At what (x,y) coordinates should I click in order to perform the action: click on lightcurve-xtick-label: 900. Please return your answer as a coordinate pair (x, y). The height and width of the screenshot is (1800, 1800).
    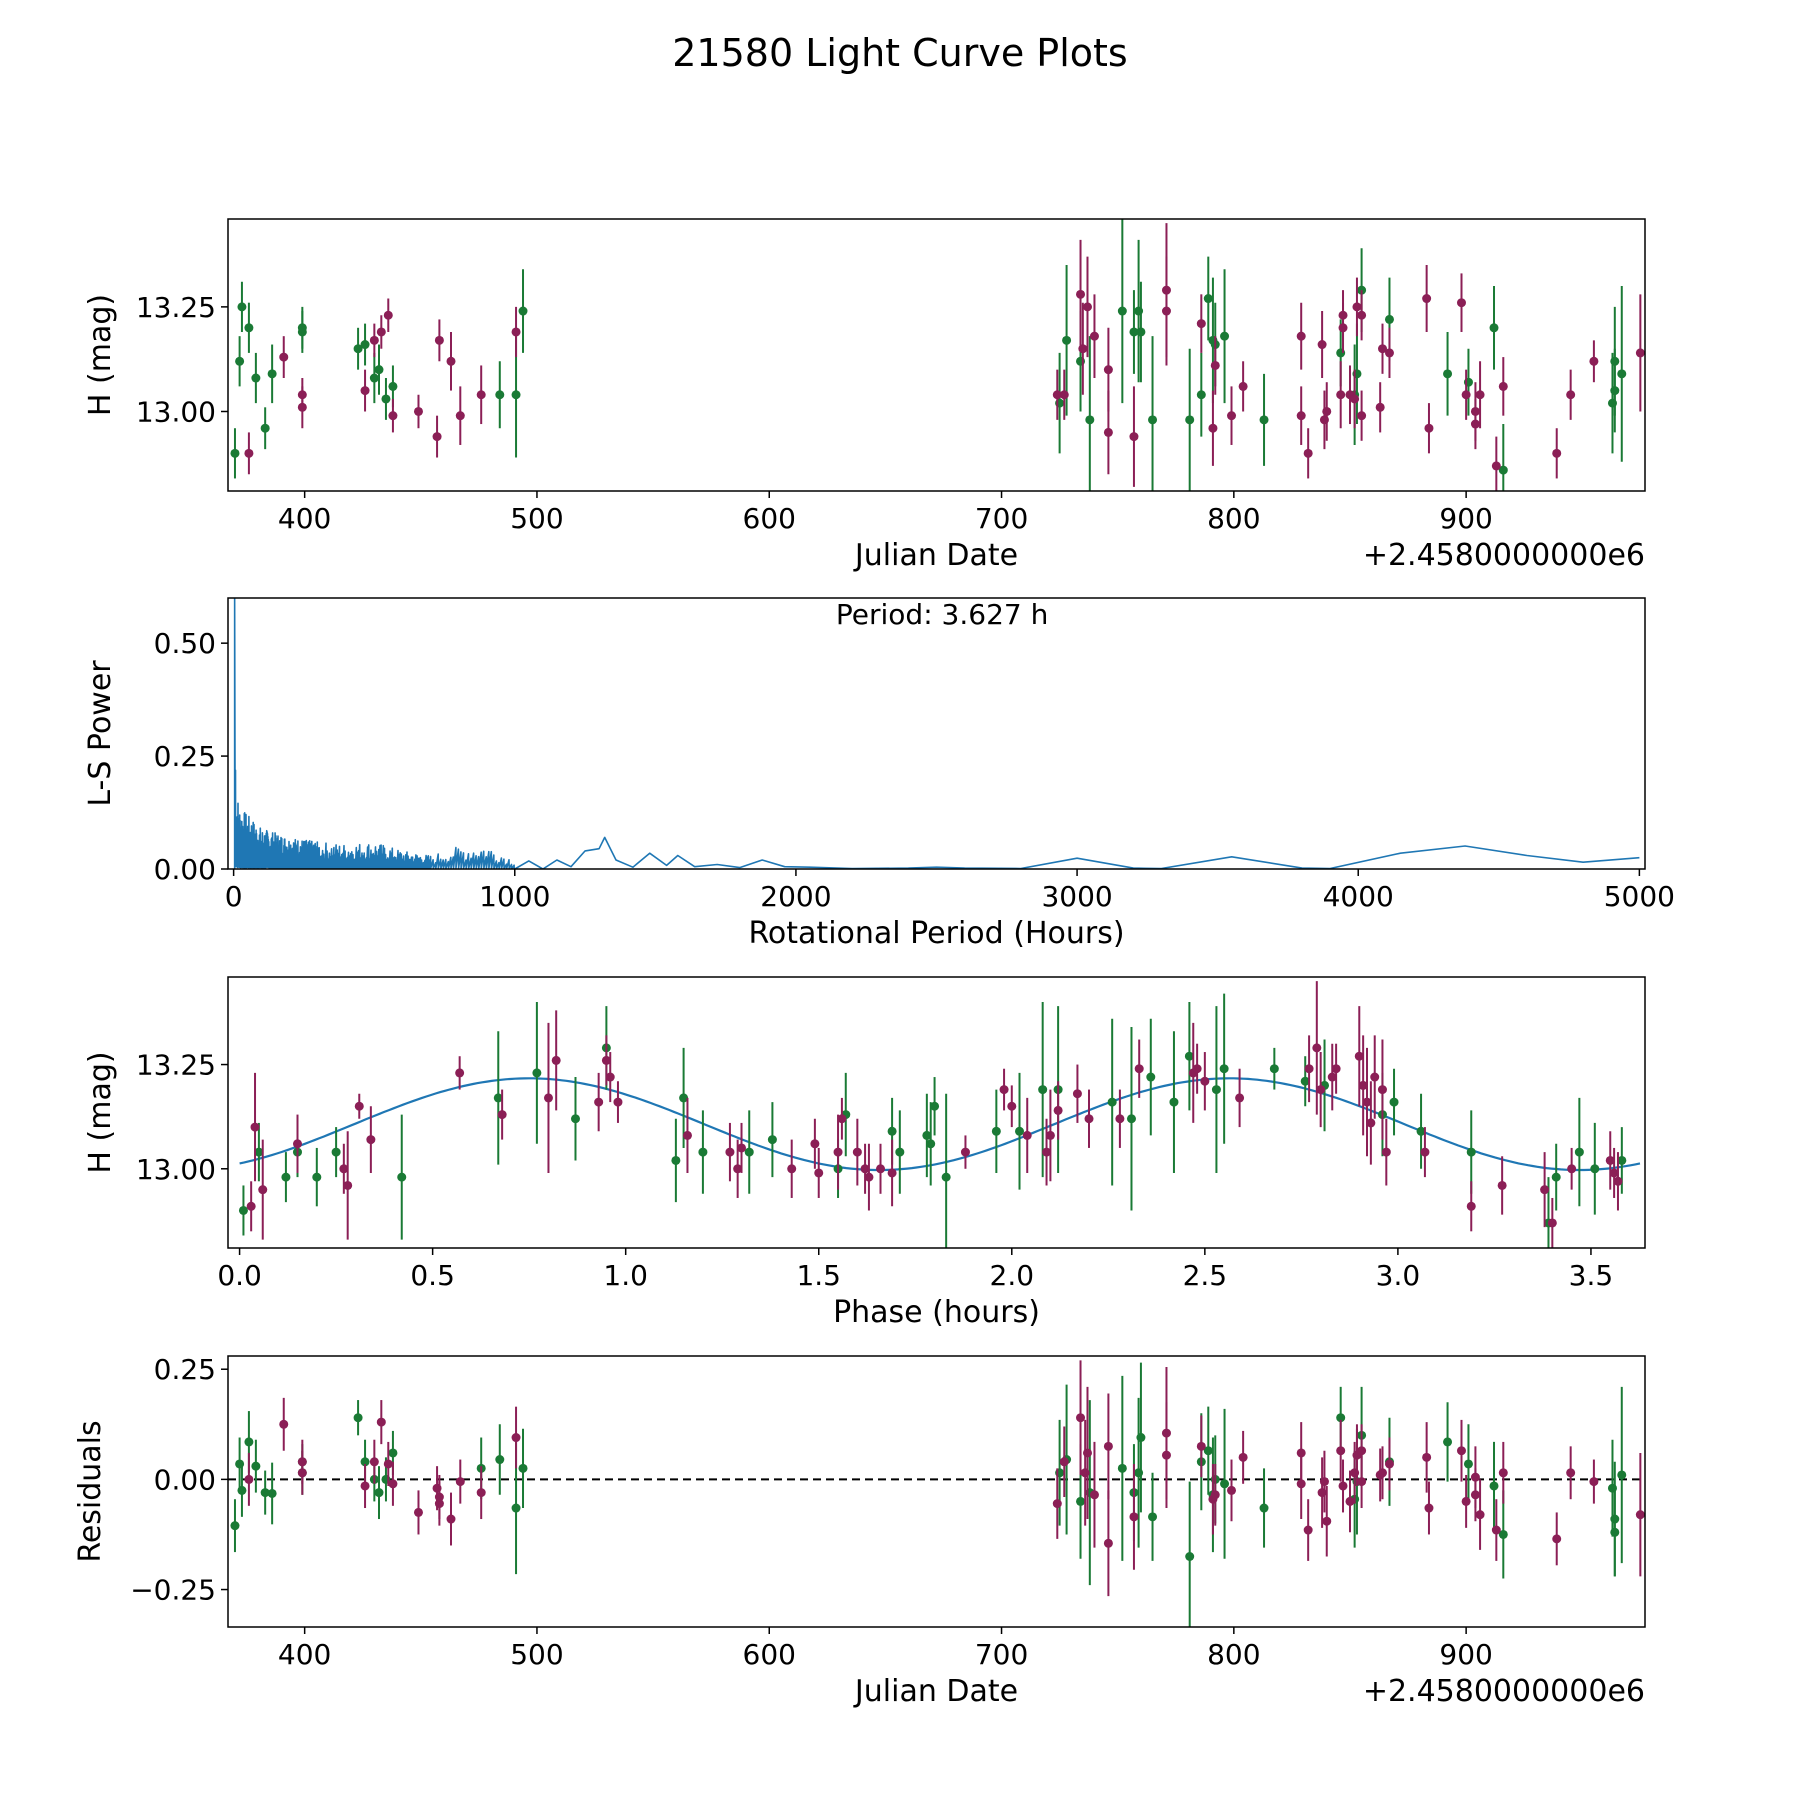
    Looking at the image, I should click on (1465, 518).